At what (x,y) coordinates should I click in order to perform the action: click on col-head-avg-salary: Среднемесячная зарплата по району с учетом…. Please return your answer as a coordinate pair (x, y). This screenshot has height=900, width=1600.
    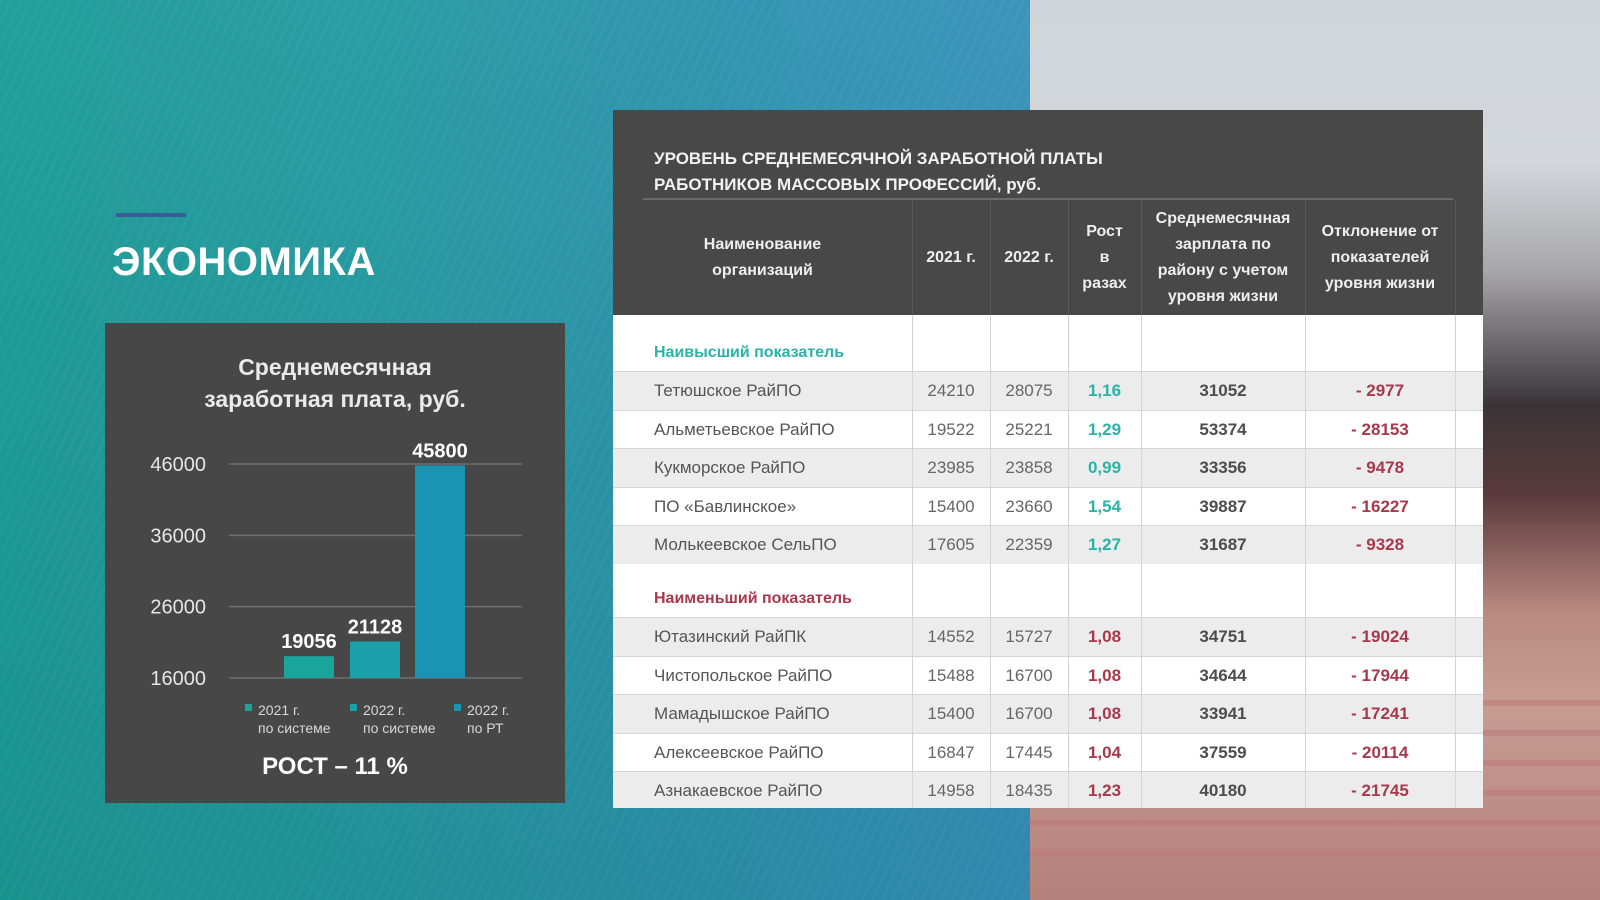
    Looking at the image, I should click on (1223, 257).